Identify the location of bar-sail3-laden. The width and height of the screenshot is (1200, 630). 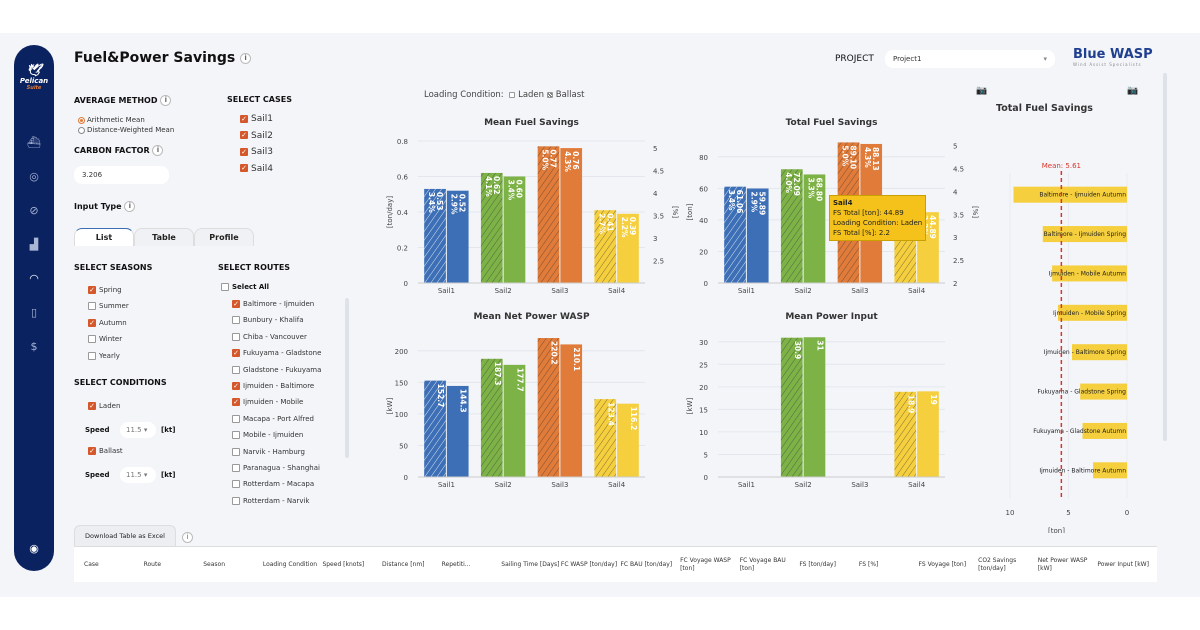
(571, 215).